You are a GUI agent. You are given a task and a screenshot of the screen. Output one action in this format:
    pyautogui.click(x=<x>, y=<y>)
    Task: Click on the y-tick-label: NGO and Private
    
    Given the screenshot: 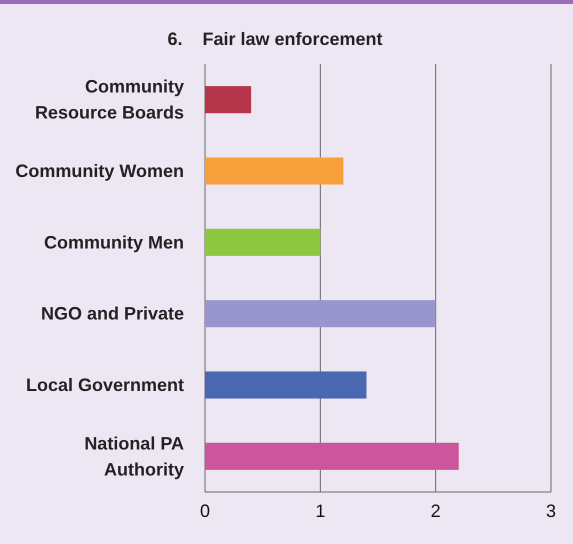 What is the action you would take?
    pyautogui.click(x=112, y=314)
    